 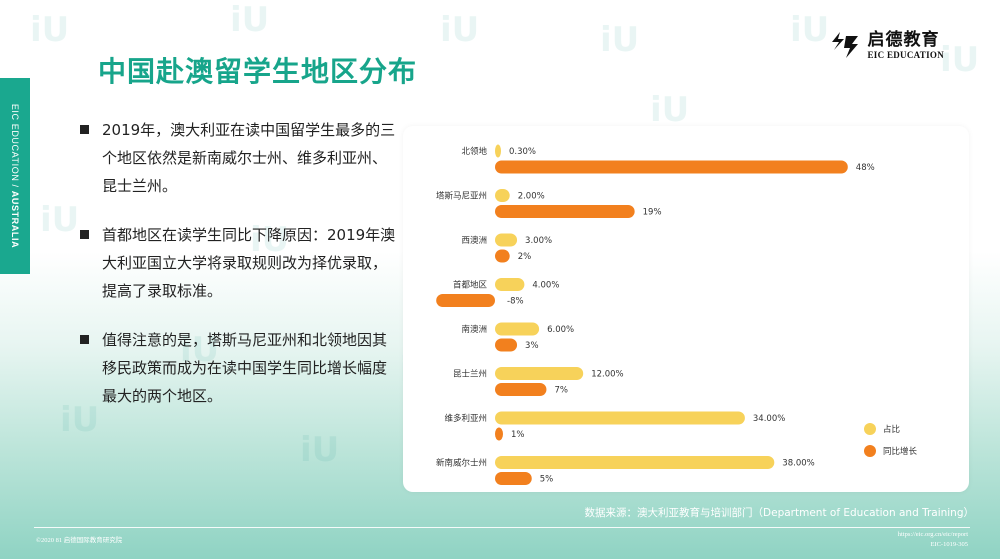 I want to click on brand-mark-icon, so click(x=844, y=45).